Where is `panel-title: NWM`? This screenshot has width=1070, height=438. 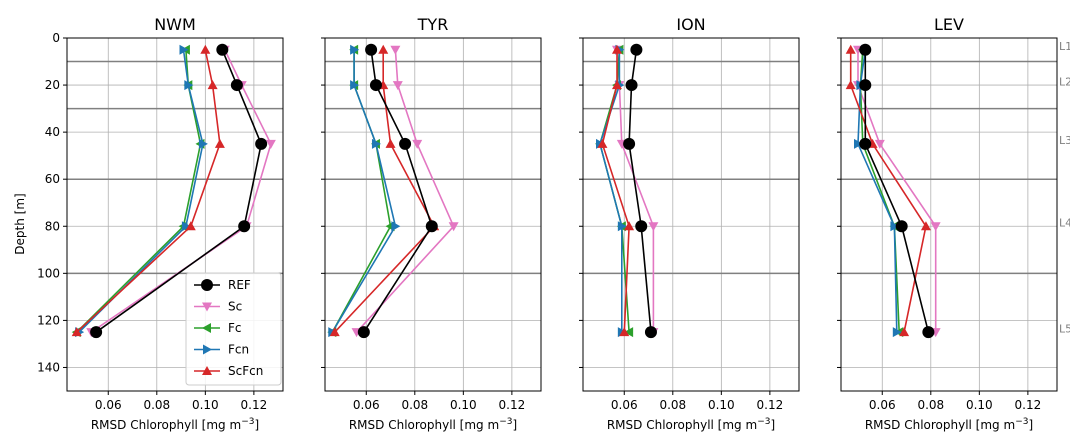
panel-title: NWM is located at coordinates (175, 24).